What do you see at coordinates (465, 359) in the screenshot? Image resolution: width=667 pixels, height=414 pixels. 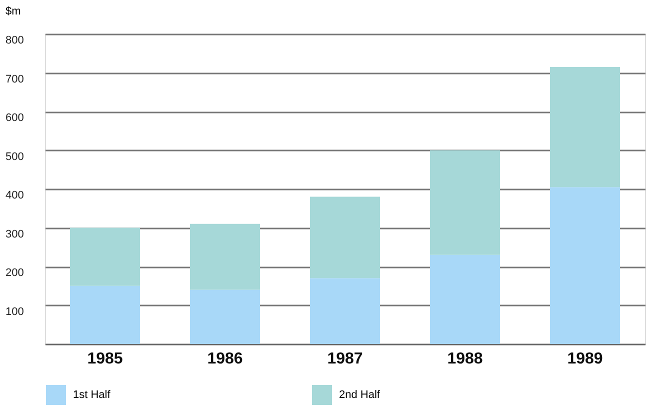 I see `x-tick-label: 1988` at bounding box center [465, 359].